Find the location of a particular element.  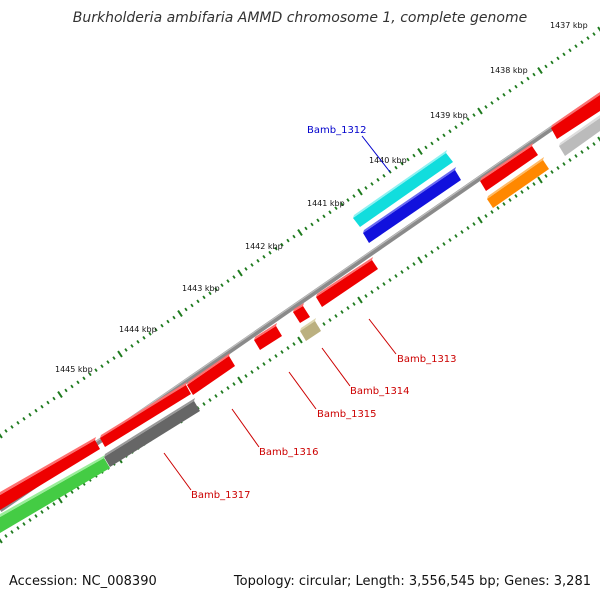

gene-bamb-1312-cyan is located at coordinates (403, 188).